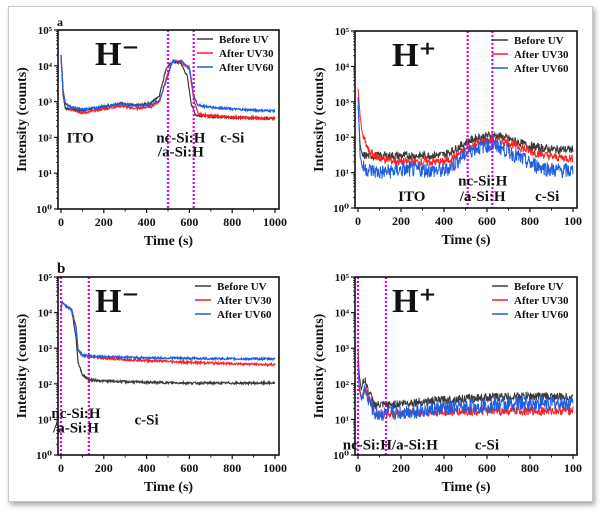 The width and height of the screenshot is (600, 514). Describe the element at coordinates (61, 269) in the screenshot. I see `panel-label: b` at that location.